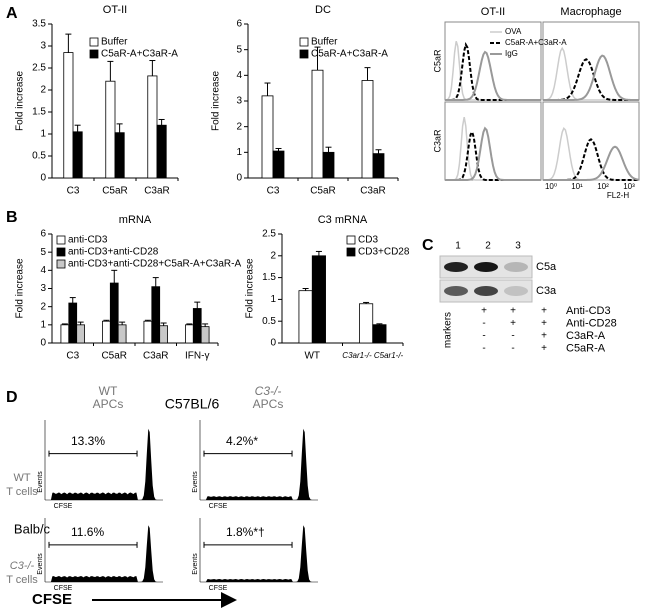  I want to click on flow-legend-label: IgG, so click(511, 53).